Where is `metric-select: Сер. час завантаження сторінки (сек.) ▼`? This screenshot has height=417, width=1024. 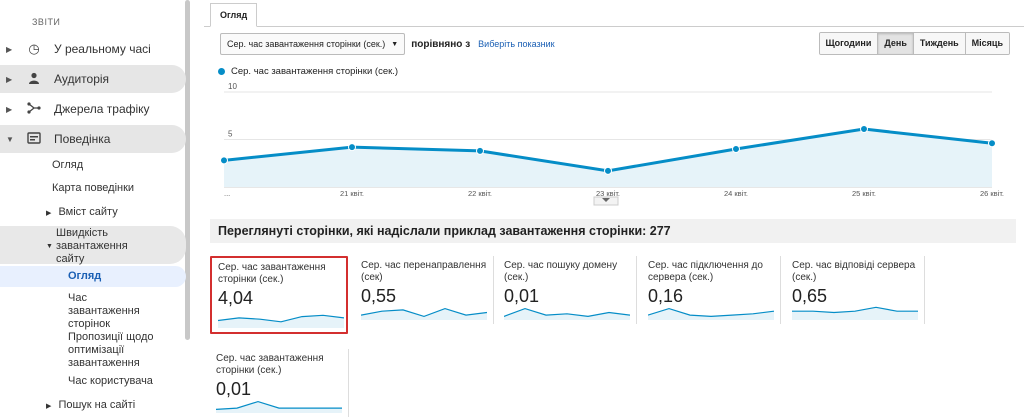
metric-select: Сер. час завантаження сторінки (сек.) ▼ is located at coordinates (313, 44).